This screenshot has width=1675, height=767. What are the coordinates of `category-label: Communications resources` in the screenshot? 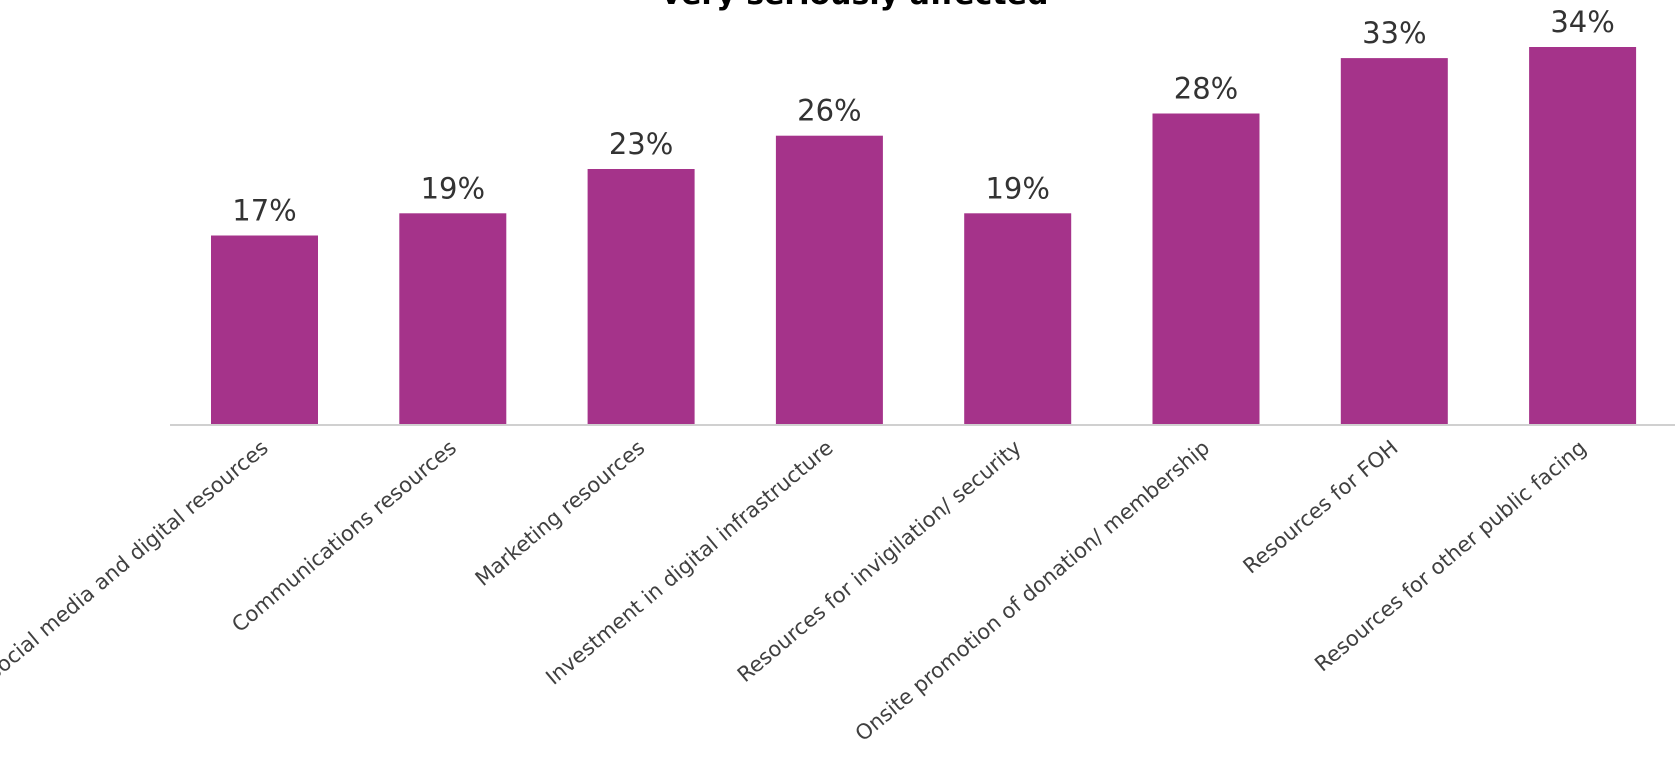 It's located at (344, 536).